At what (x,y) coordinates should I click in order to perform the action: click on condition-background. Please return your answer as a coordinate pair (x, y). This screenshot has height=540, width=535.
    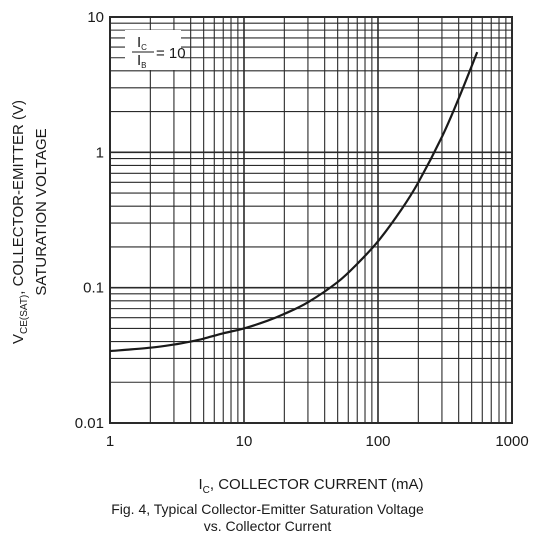
    Looking at the image, I should click on (153, 50).